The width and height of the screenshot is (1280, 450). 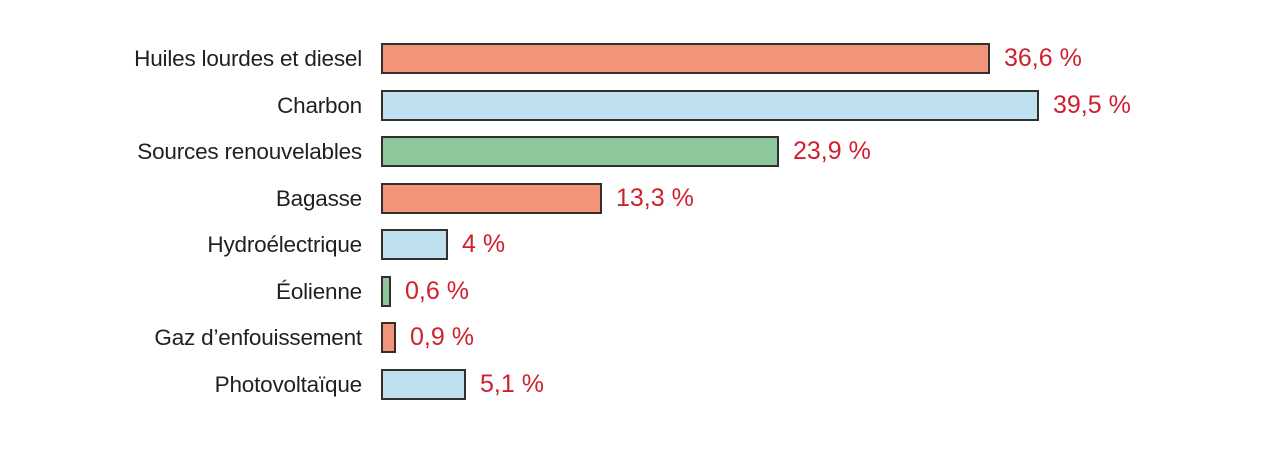 I want to click on value-label: 5,1 %, so click(x=512, y=383).